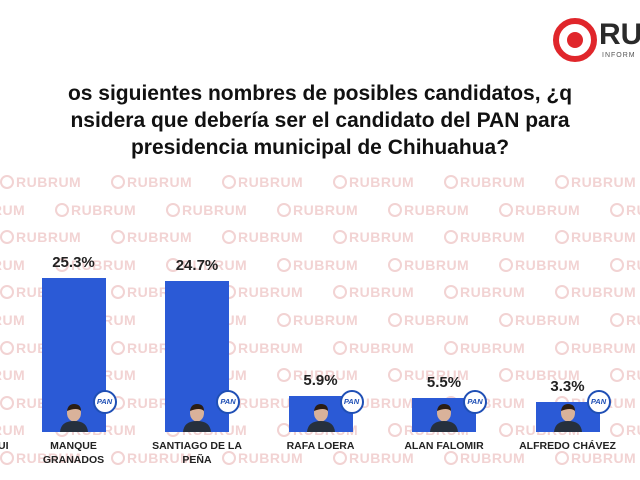 The image size is (640, 480). I want to click on value-label: 5.9%, so click(320, 380).